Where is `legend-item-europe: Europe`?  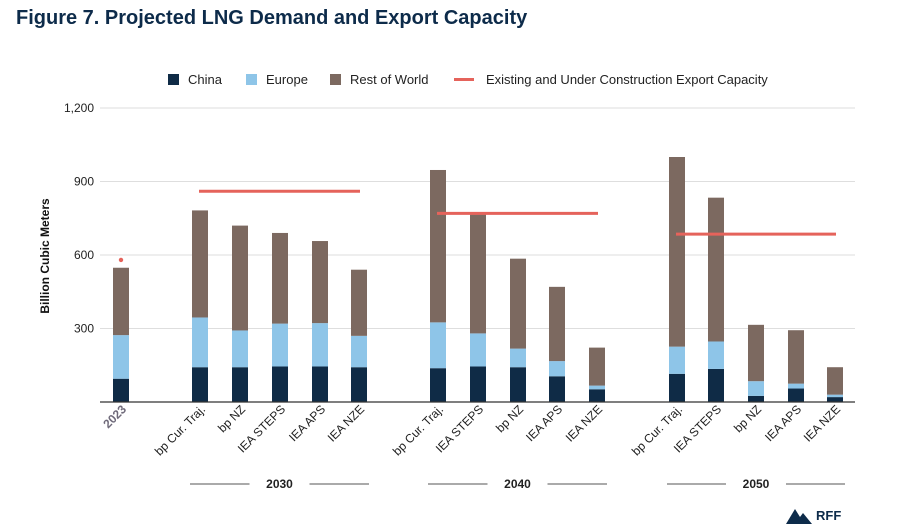
legend-item-europe: Europe is located at coordinates (277, 79).